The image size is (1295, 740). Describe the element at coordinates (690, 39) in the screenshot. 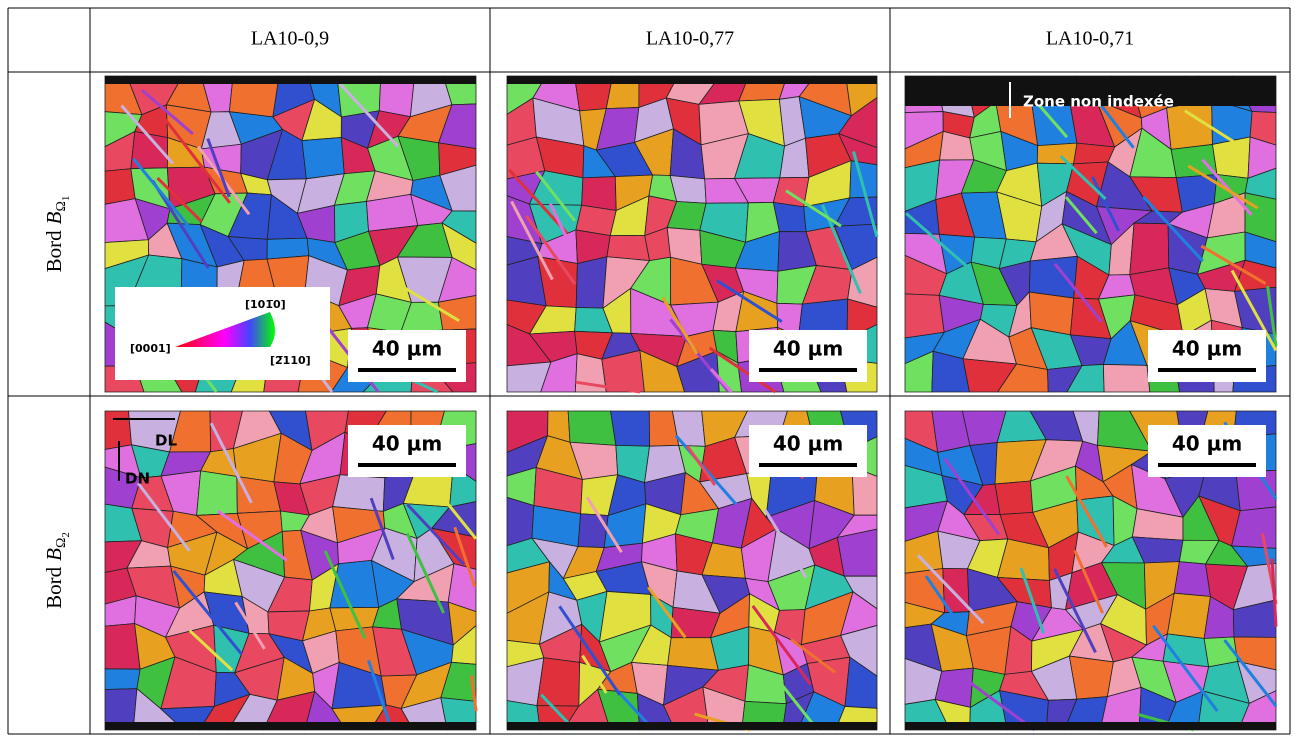

I see `column-header: LA10-0,77` at that location.